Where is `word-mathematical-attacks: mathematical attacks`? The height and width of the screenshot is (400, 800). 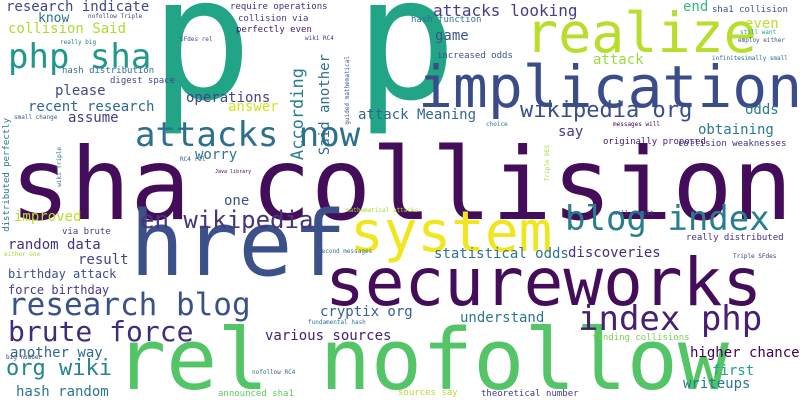
word-mathematical-attacks: mathematical attacks is located at coordinates (382, 210).